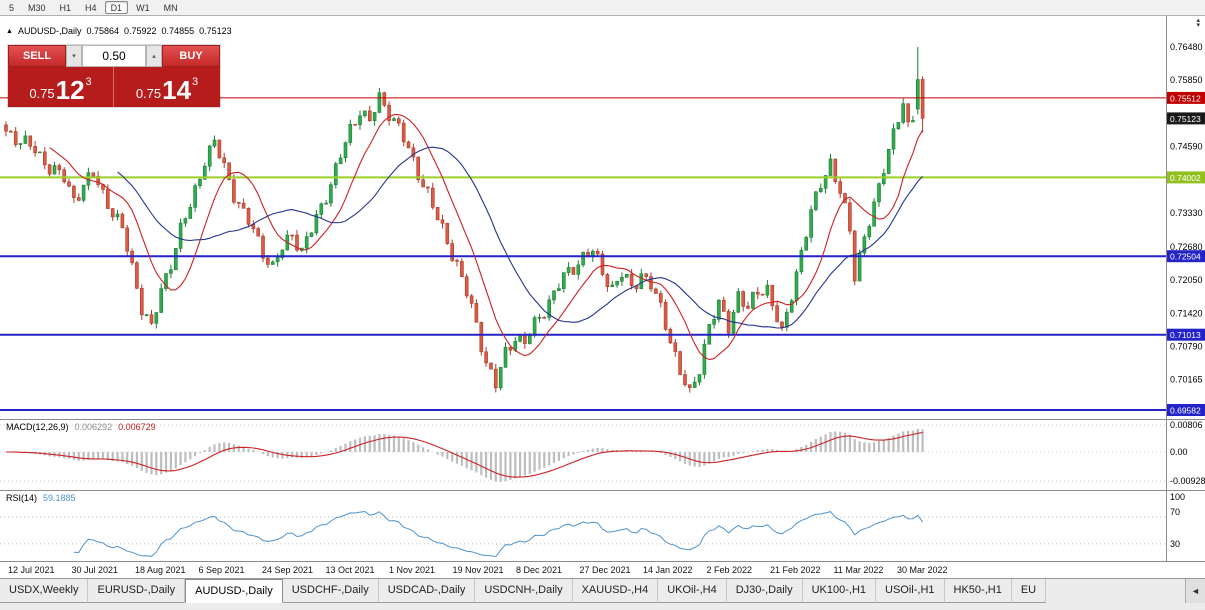 Image resolution: width=1205 pixels, height=610 pixels. I want to click on timeframe-button-h4: H4, so click(91, 8).